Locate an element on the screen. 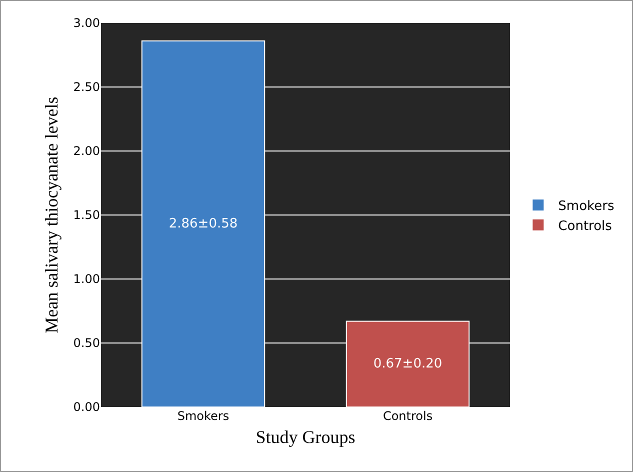 The height and width of the screenshot is (472, 633). y-tick-label: 1.50 is located at coordinates (86, 215).